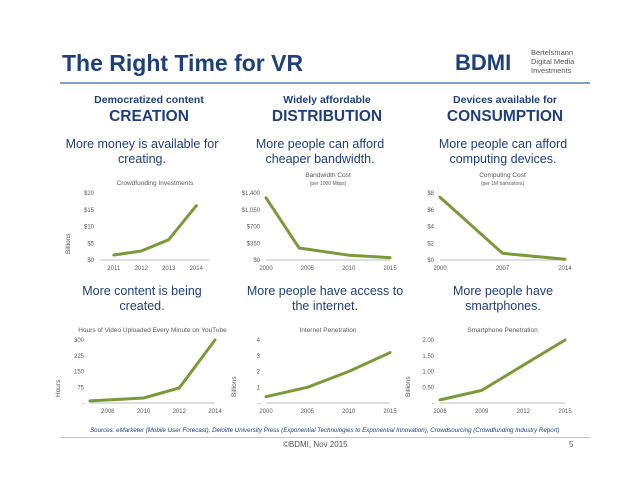 The image size is (638, 493). I want to click on x-tick-label: 2014, so click(215, 412).